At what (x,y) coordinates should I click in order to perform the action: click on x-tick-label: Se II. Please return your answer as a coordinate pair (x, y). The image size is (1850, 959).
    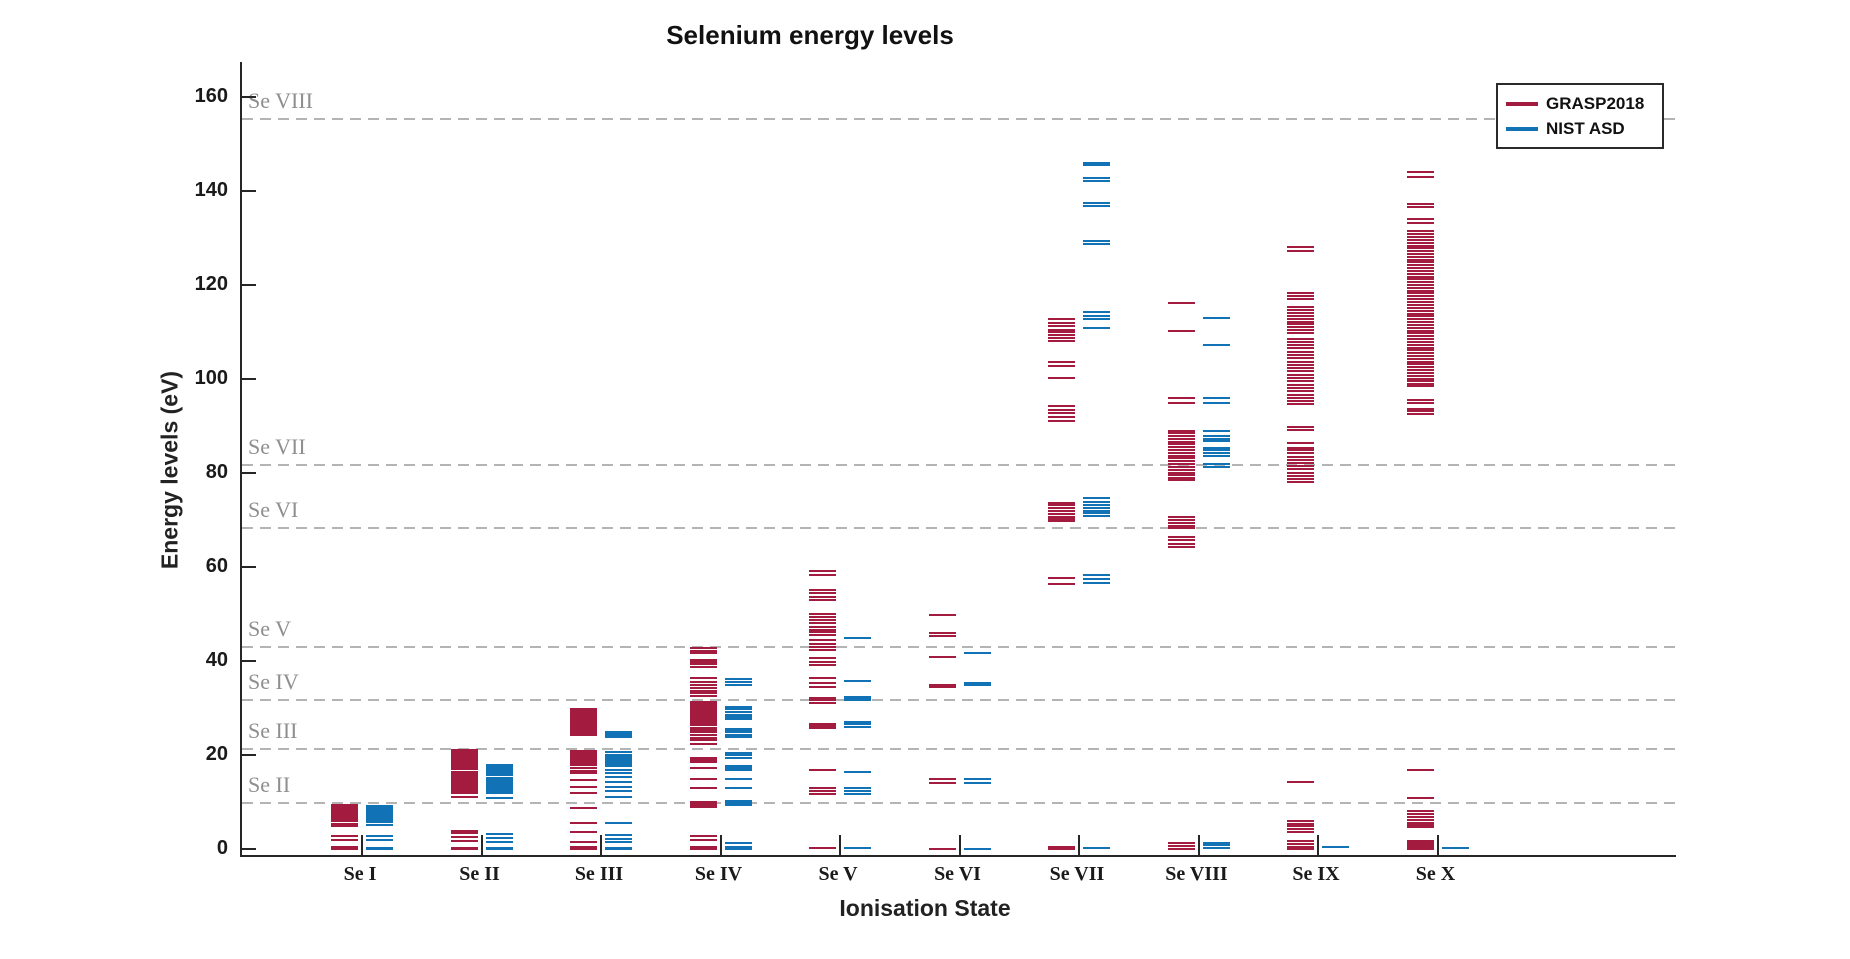
    Looking at the image, I should click on (479, 874).